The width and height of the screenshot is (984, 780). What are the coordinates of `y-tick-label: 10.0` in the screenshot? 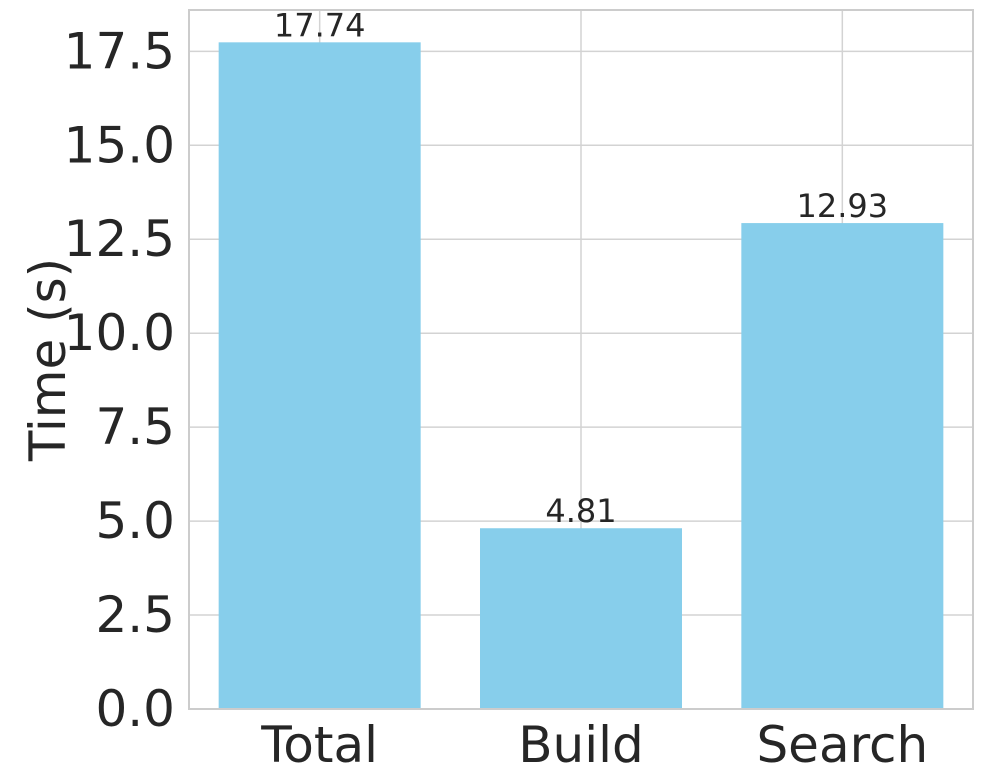 It's located at (119, 333).